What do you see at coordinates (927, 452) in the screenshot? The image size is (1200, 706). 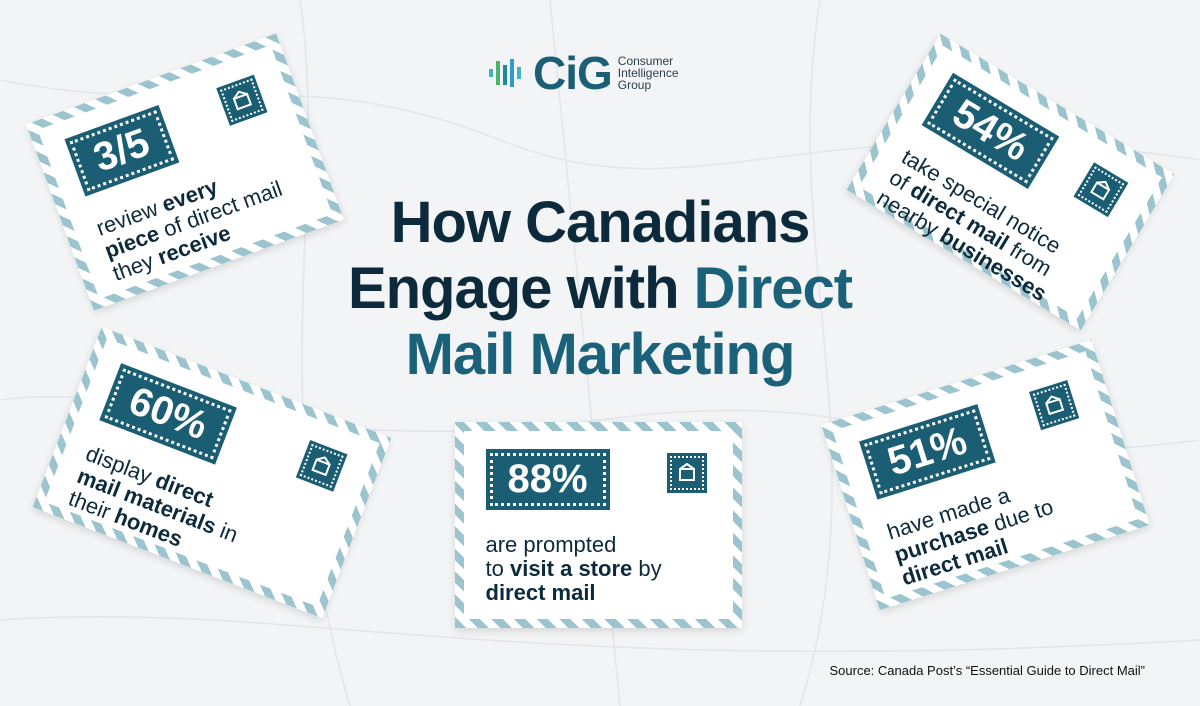 I see `stat-stamp: 51%` at bounding box center [927, 452].